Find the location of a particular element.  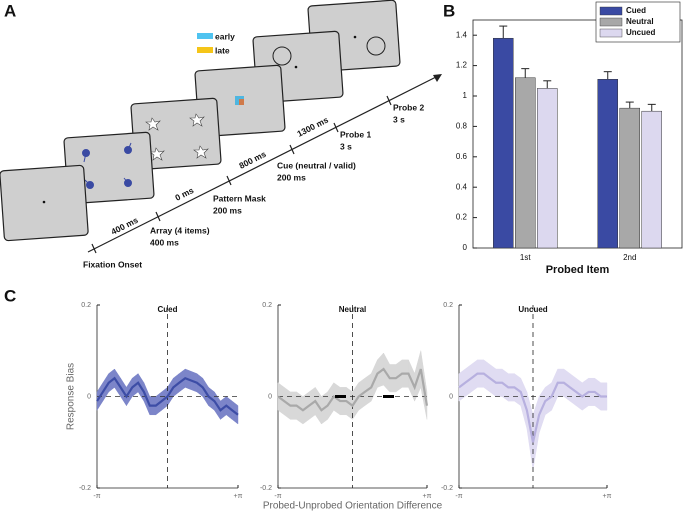

event-label: Array (4 items) is located at coordinates (180, 230).